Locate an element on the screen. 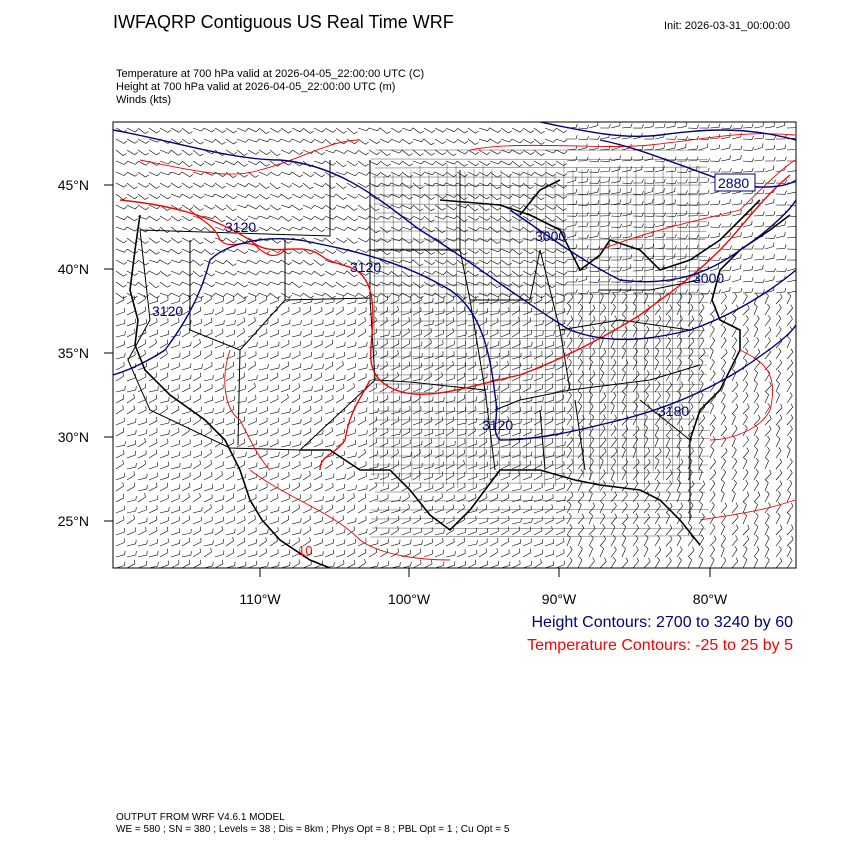  lat-label: 35°N is located at coordinates (73, 353).